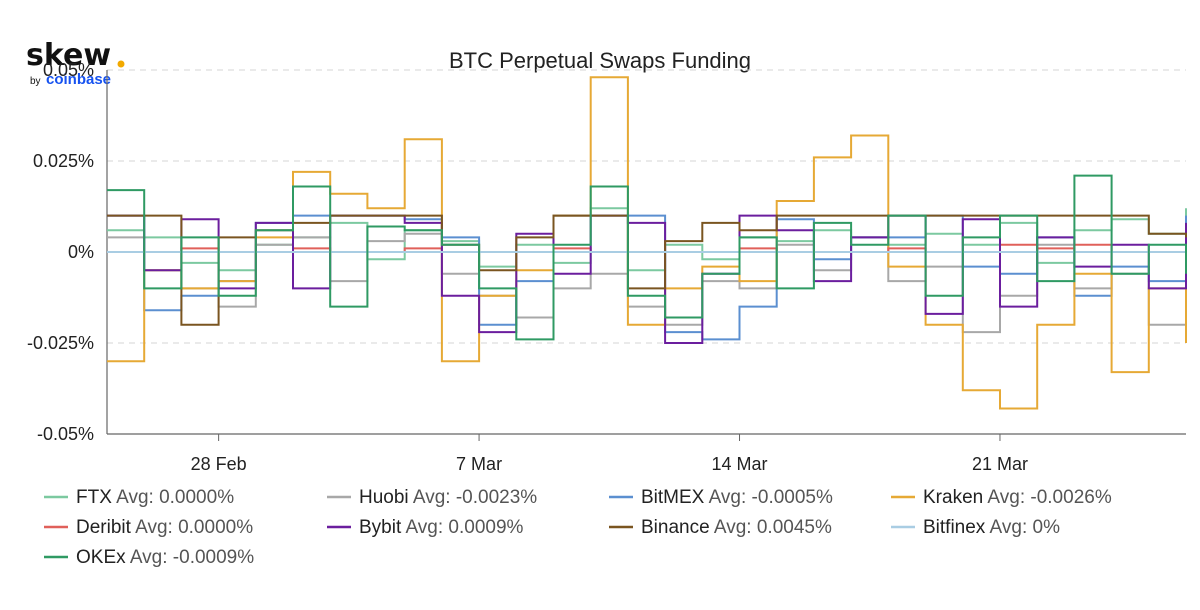 The image size is (1200, 610). I want to click on legend-label: OKEx Avg: -0.0009%, so click(165, 557).